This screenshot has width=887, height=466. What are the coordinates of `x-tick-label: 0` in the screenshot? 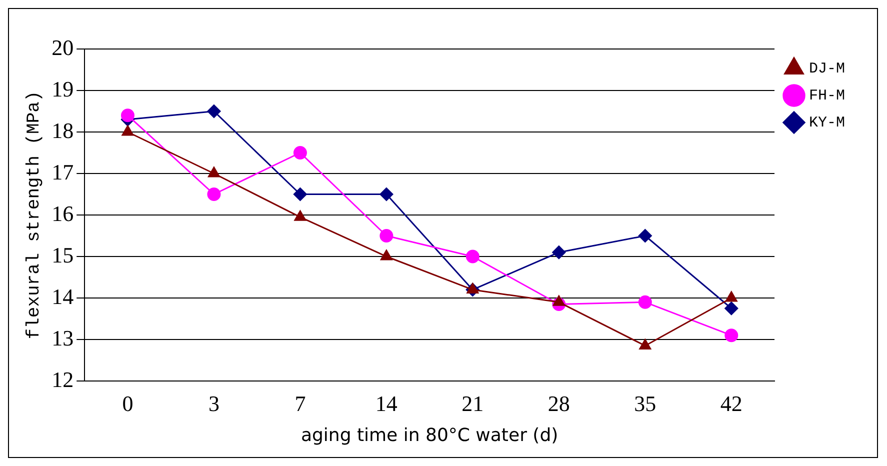 It's located at (128, 403).